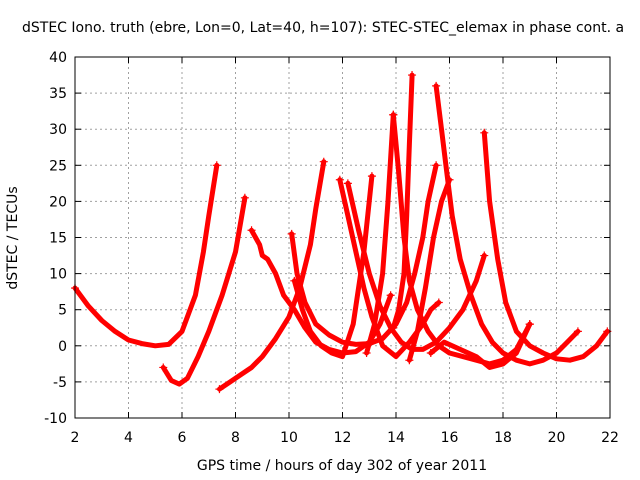  Describe the element at coordinates (58, 202) in the screenshot. I see `y-tick-label: 20` at that location.